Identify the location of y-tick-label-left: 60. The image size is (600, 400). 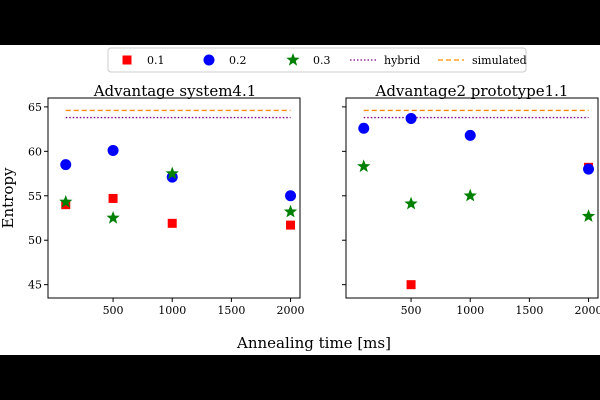
(35, 151).